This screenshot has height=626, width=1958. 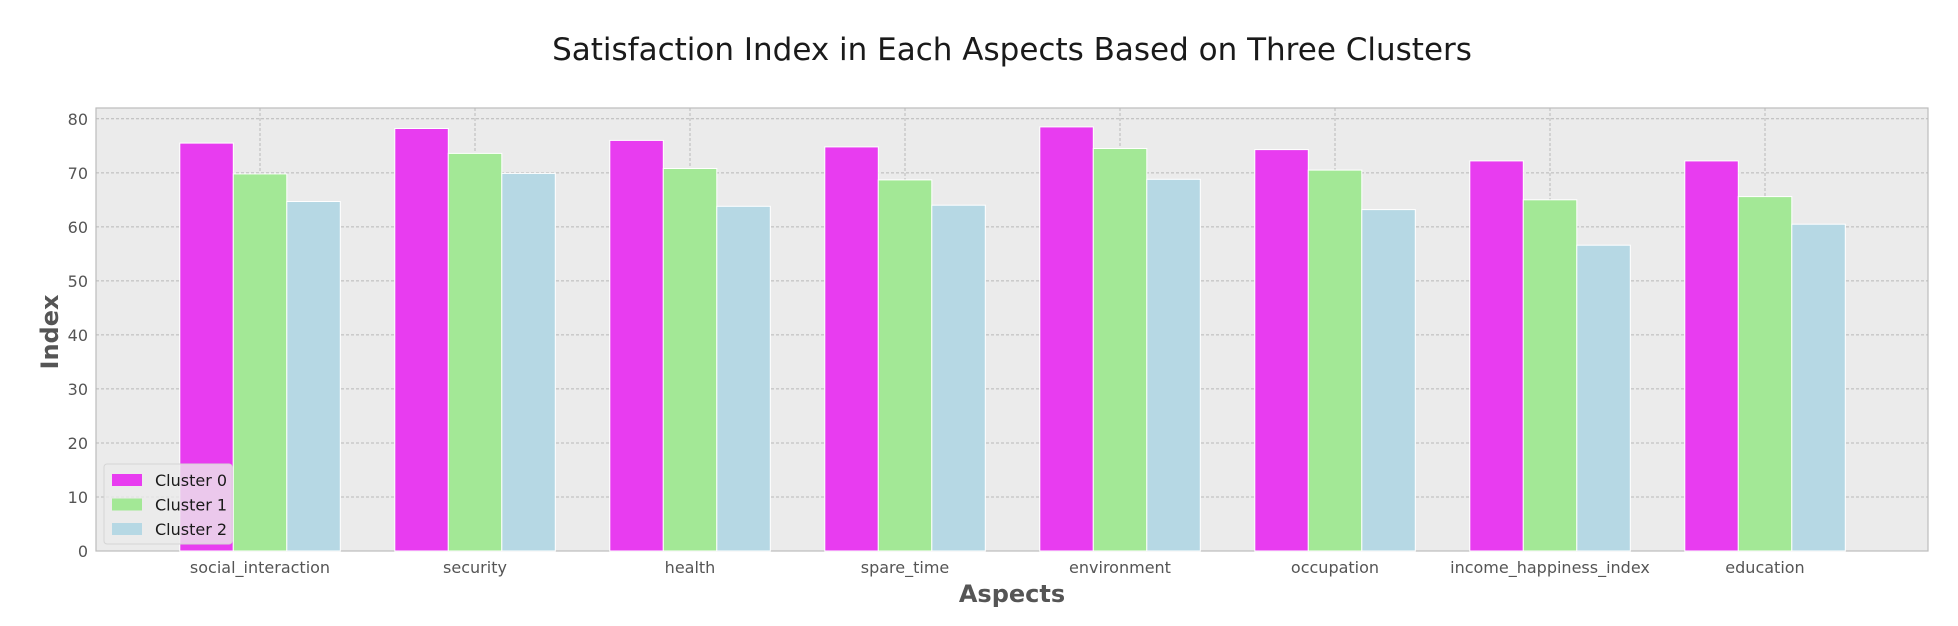 I want to click on y-axis-label: Index, so click(x=50, y=331).